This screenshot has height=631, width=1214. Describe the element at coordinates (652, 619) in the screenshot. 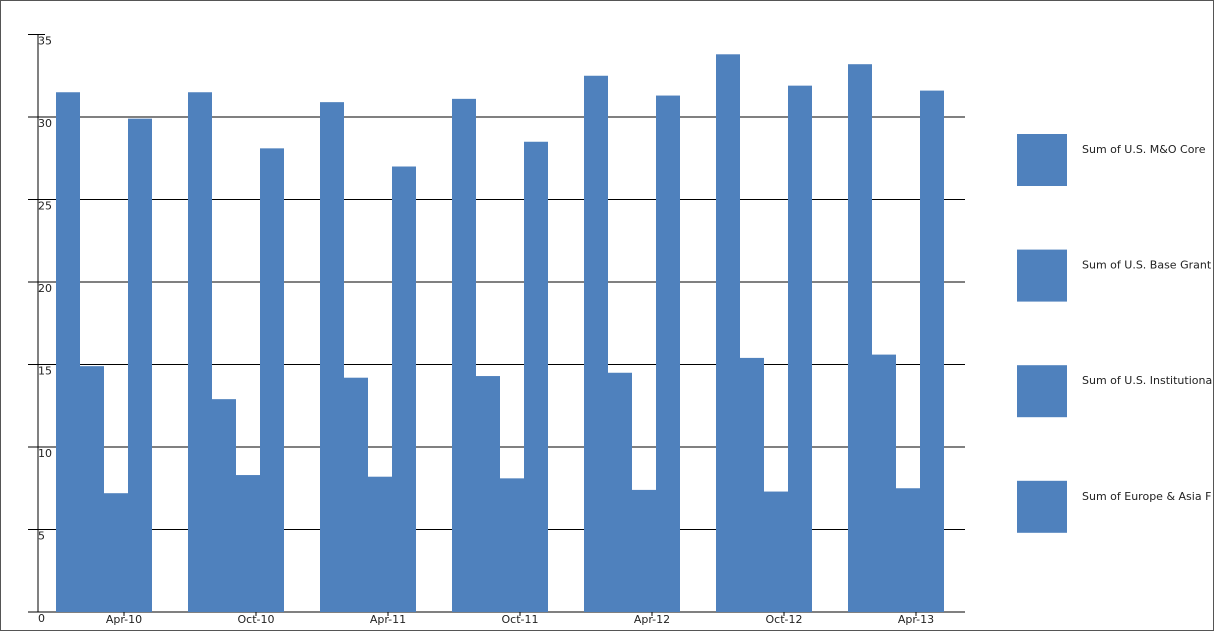

I see `x-tick-label: Apr-12` at that location.